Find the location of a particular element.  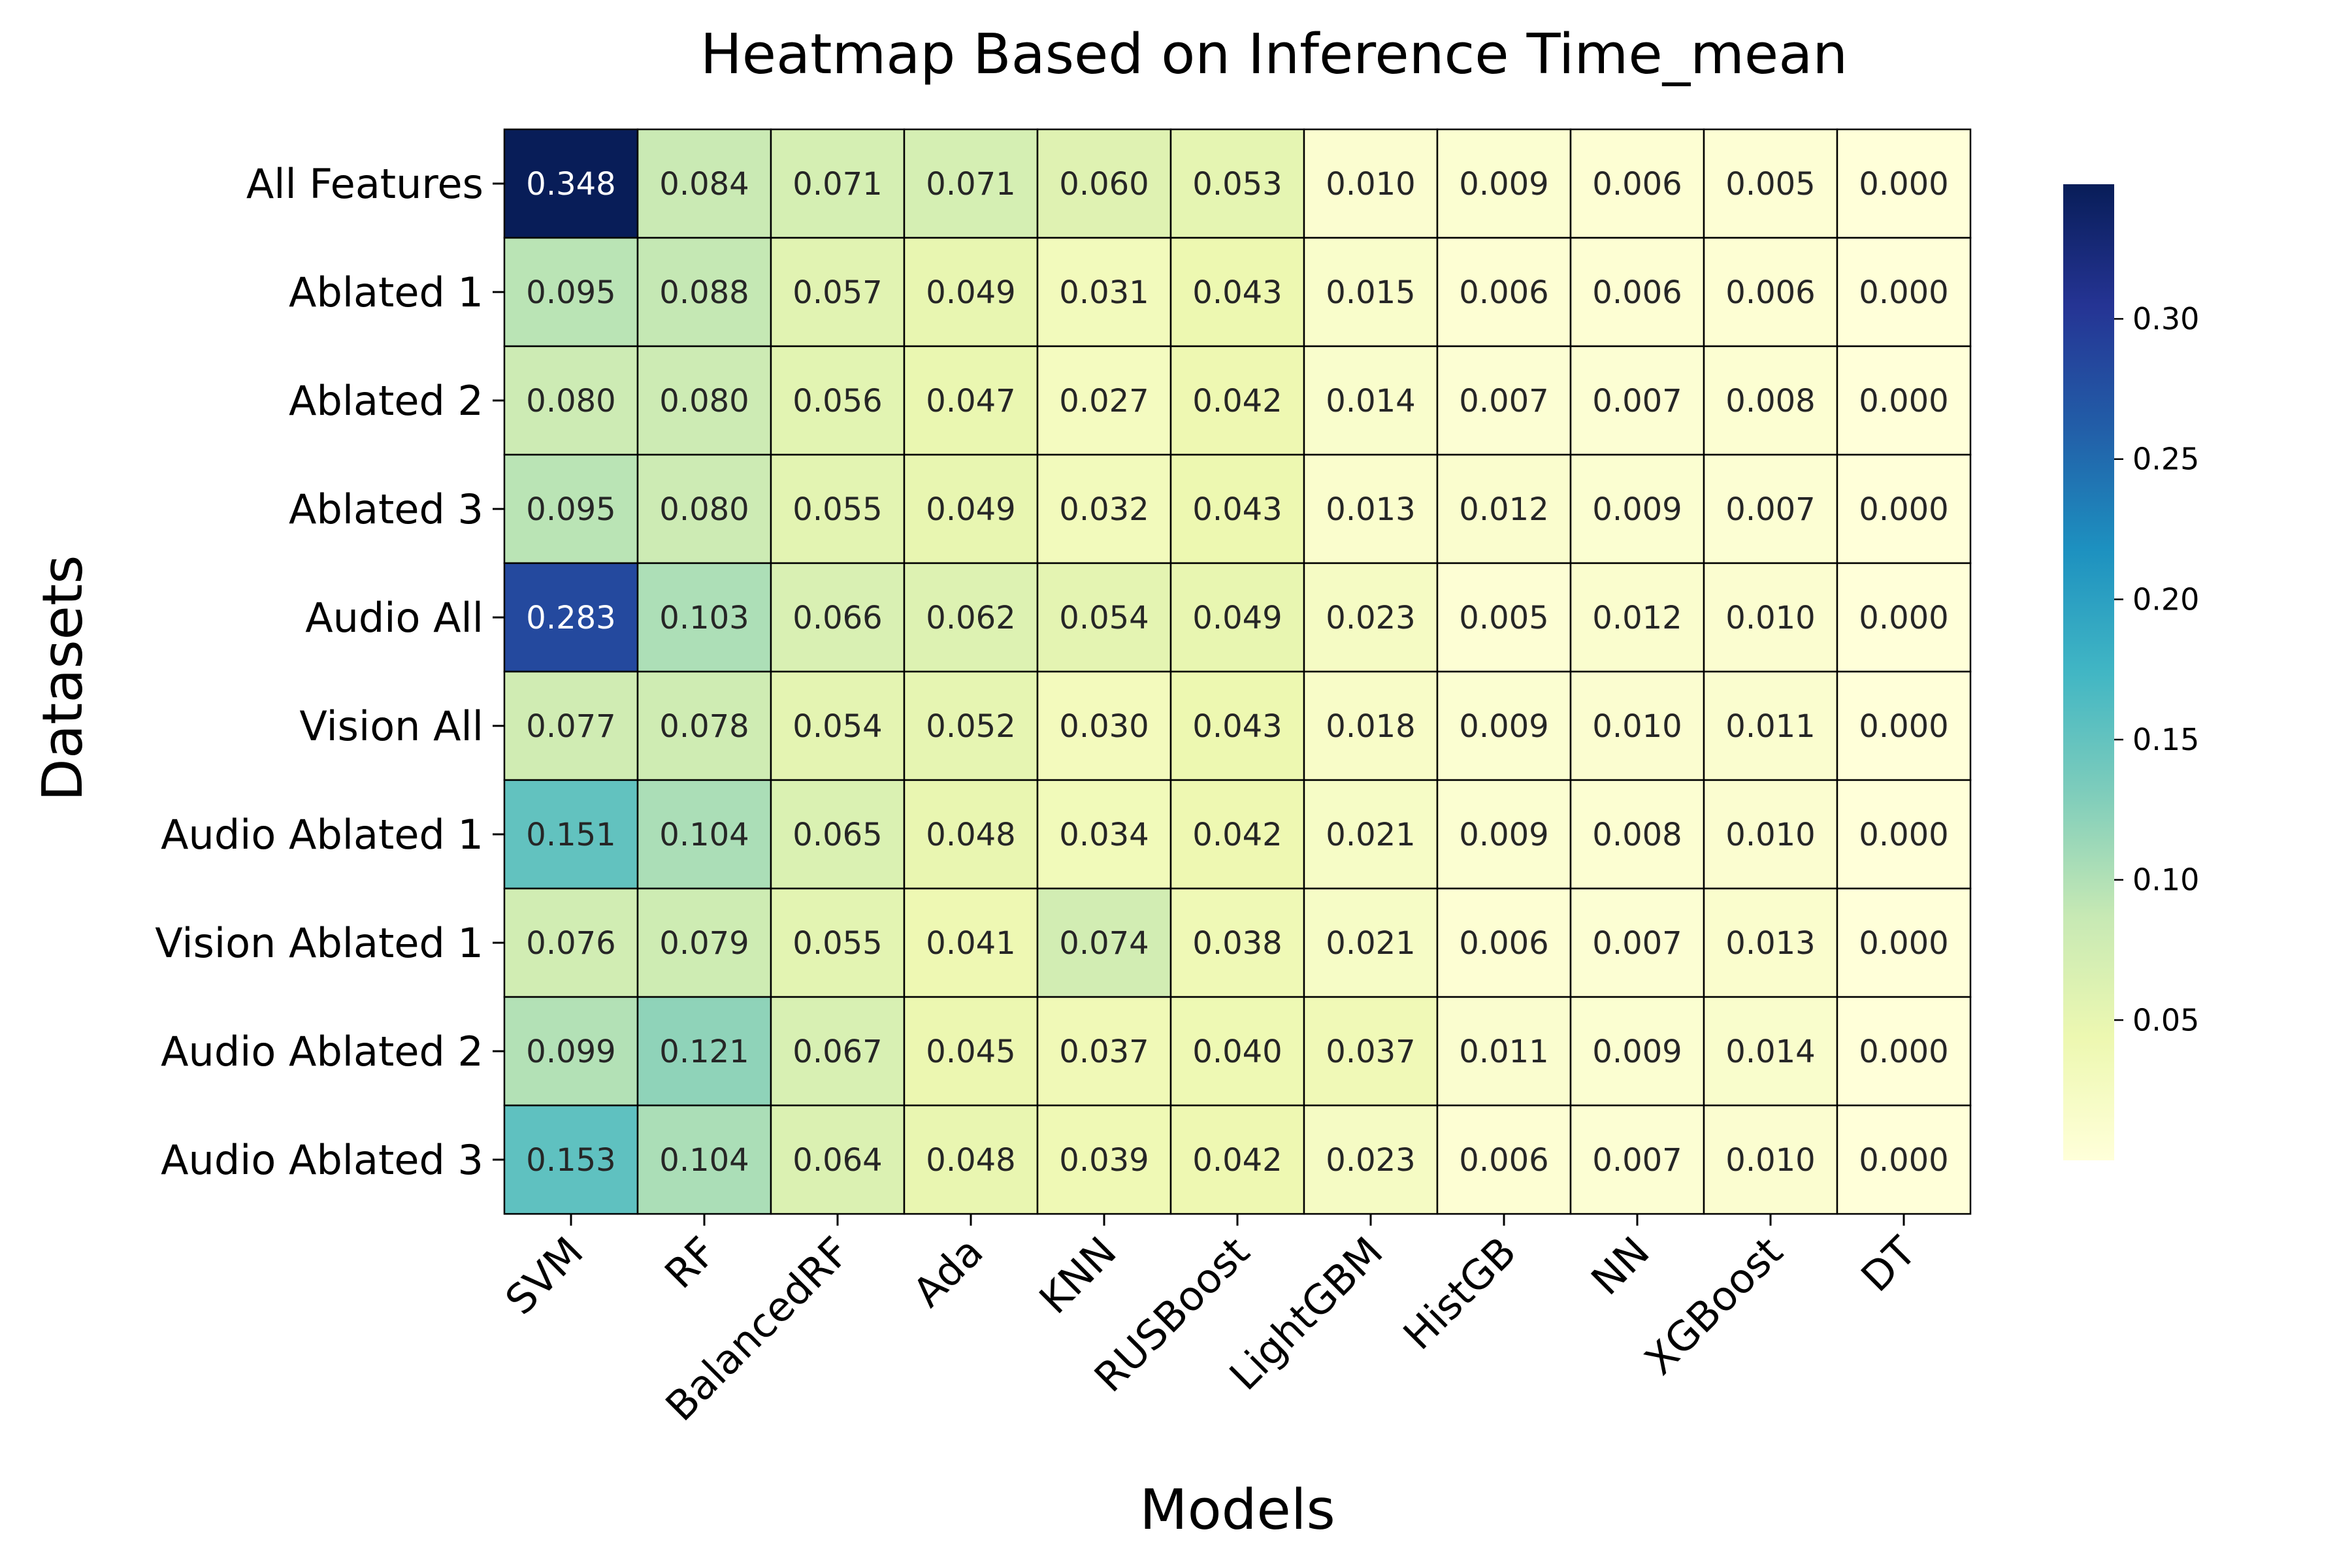

heatmap-cell-label: 0.348 is located at coordinates (570, 184).